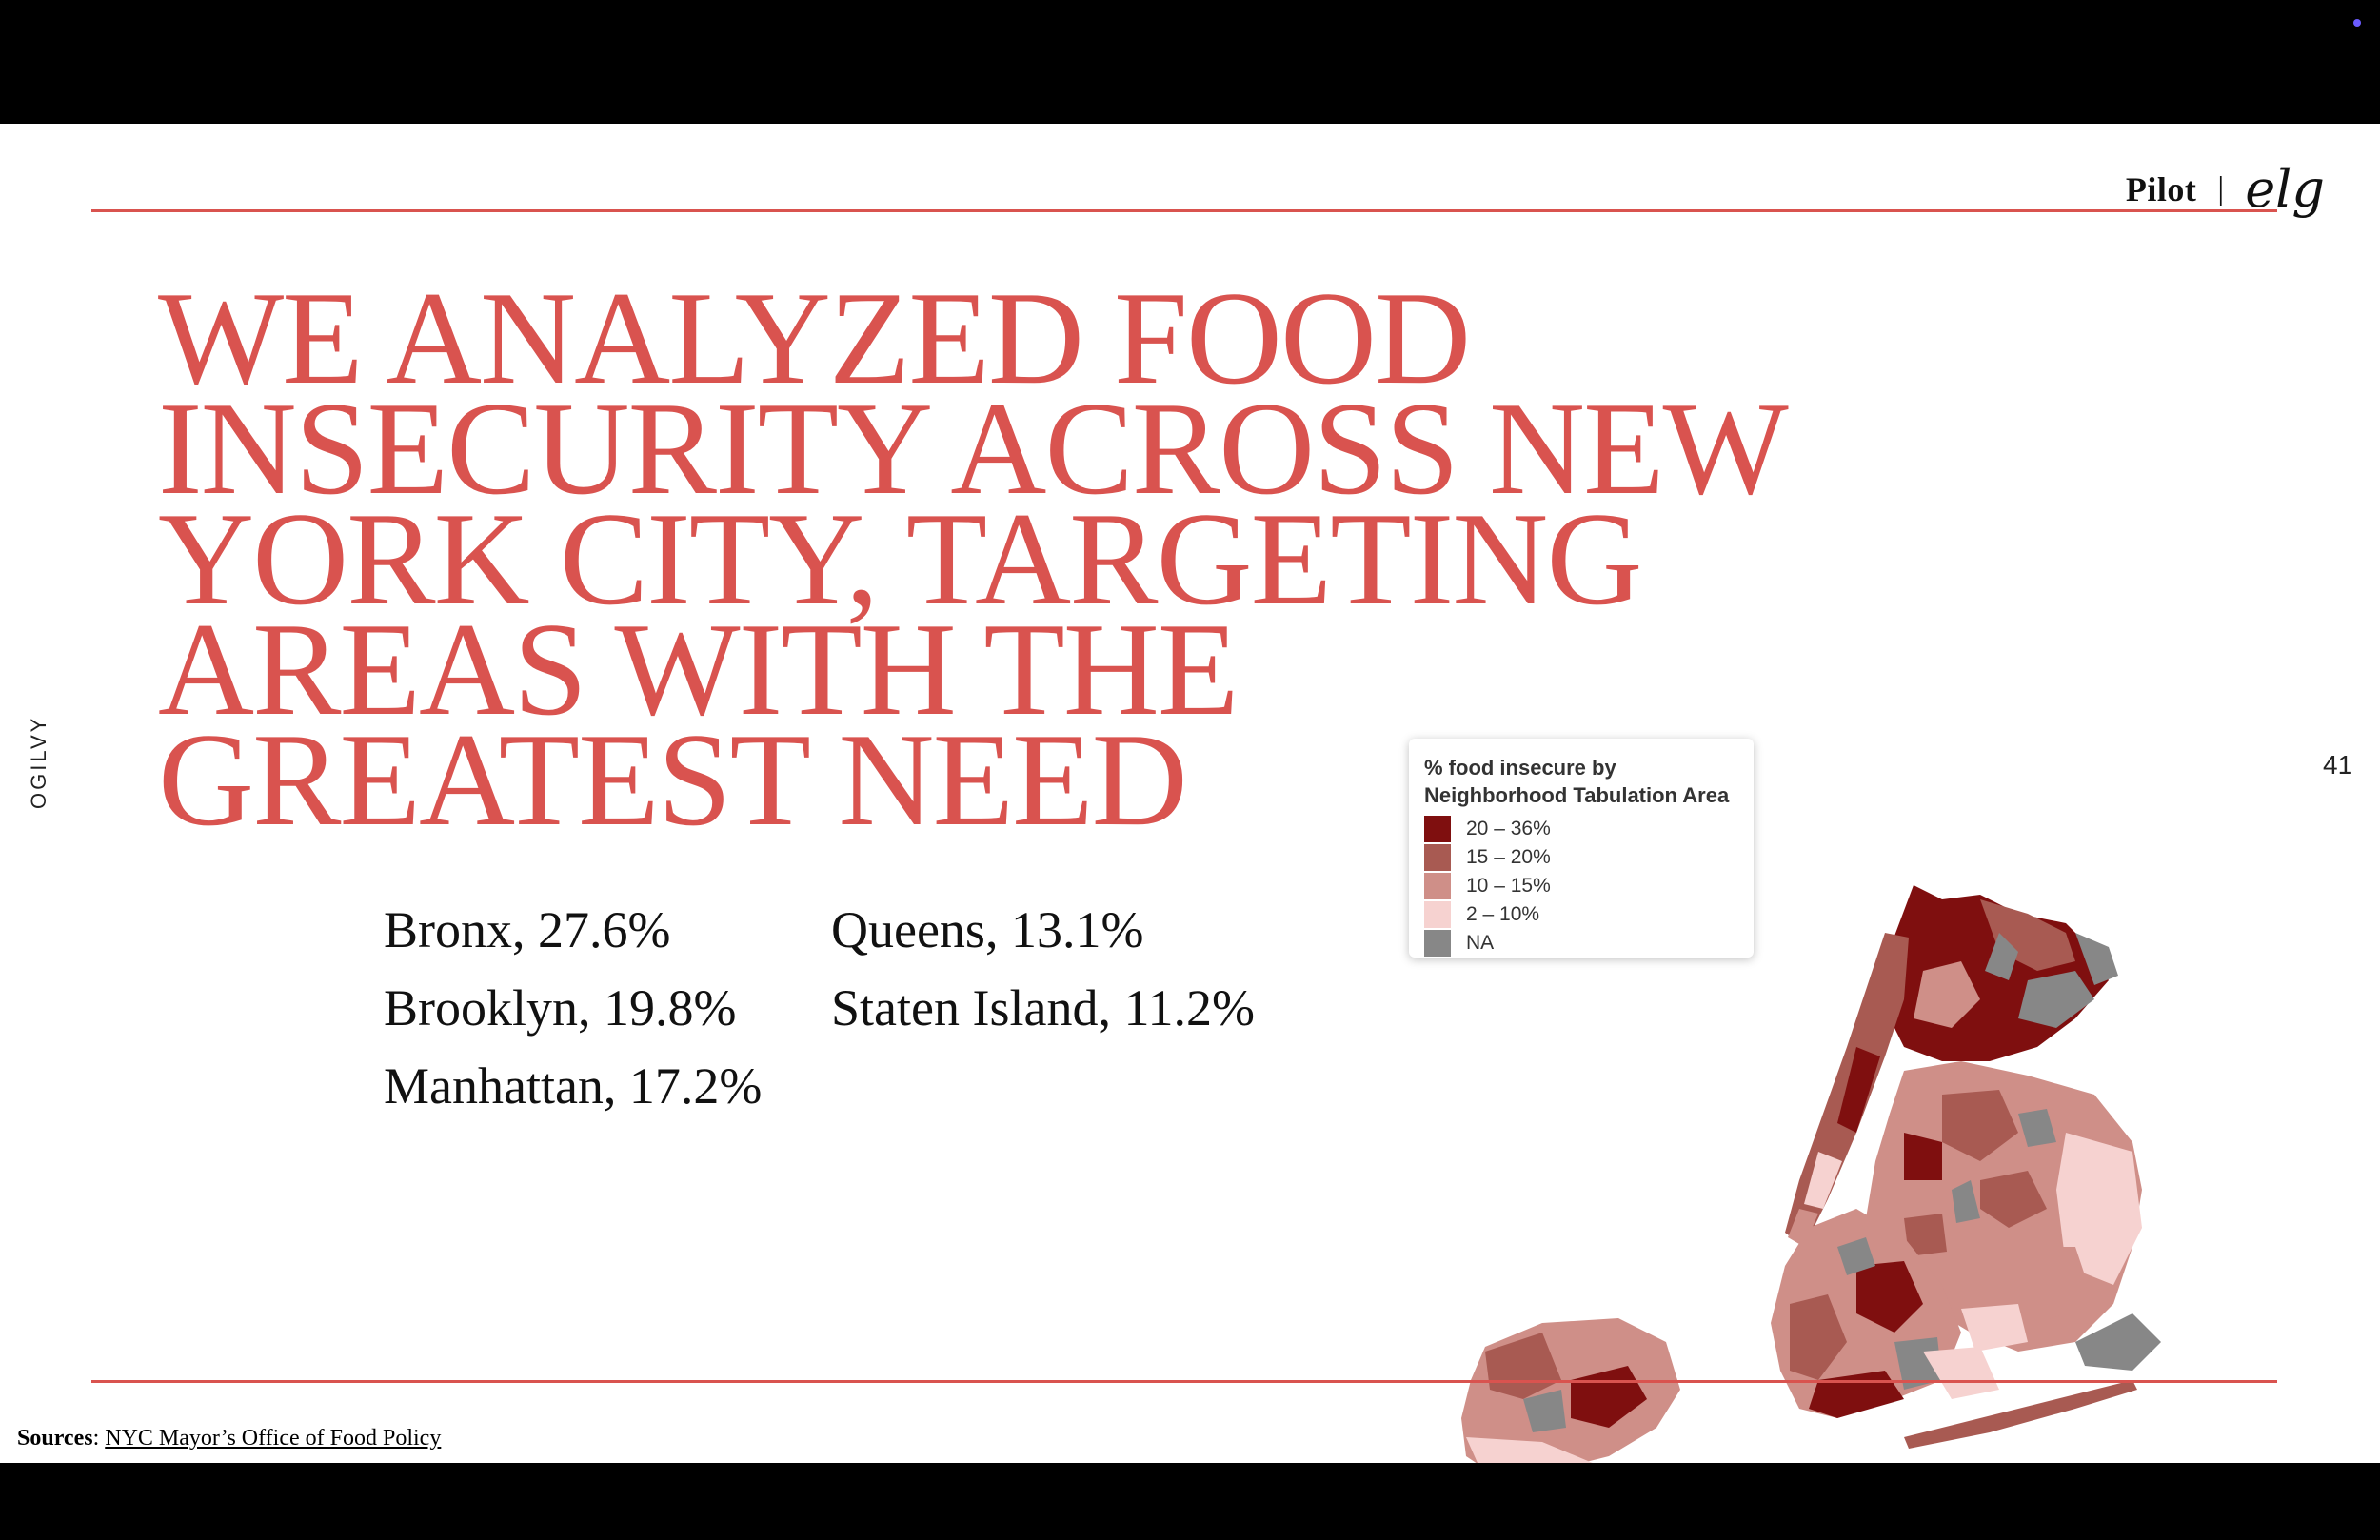 The width and height of the screenshot is (2380, 1540). What do you see at coordinates (38, 762) in the screenshot?
I see `ogilvy-side-label: OGILVY` at bounding box center [38, 762].